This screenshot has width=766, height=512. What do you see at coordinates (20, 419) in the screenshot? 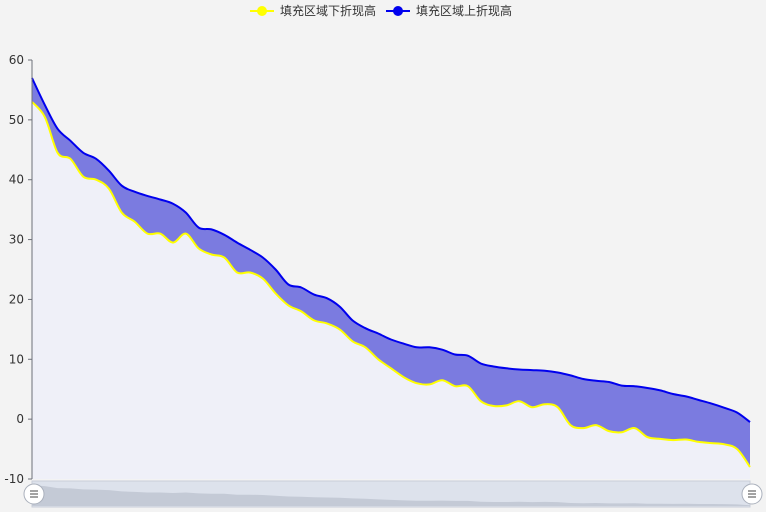
I see `y-tick-label: 0` at bounding box center [20, 419].